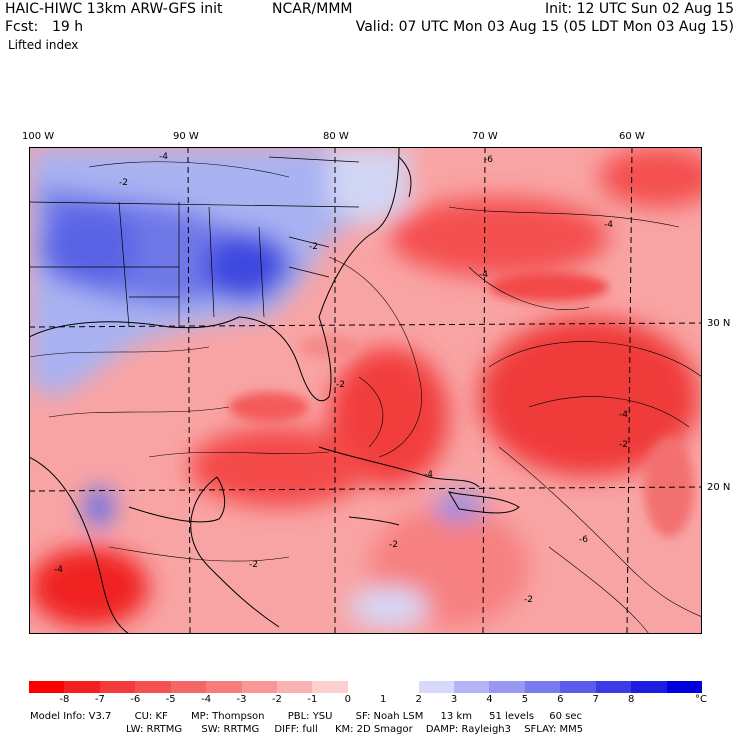  I want to click on forecast-hour: 19 h, so click(68, 27).